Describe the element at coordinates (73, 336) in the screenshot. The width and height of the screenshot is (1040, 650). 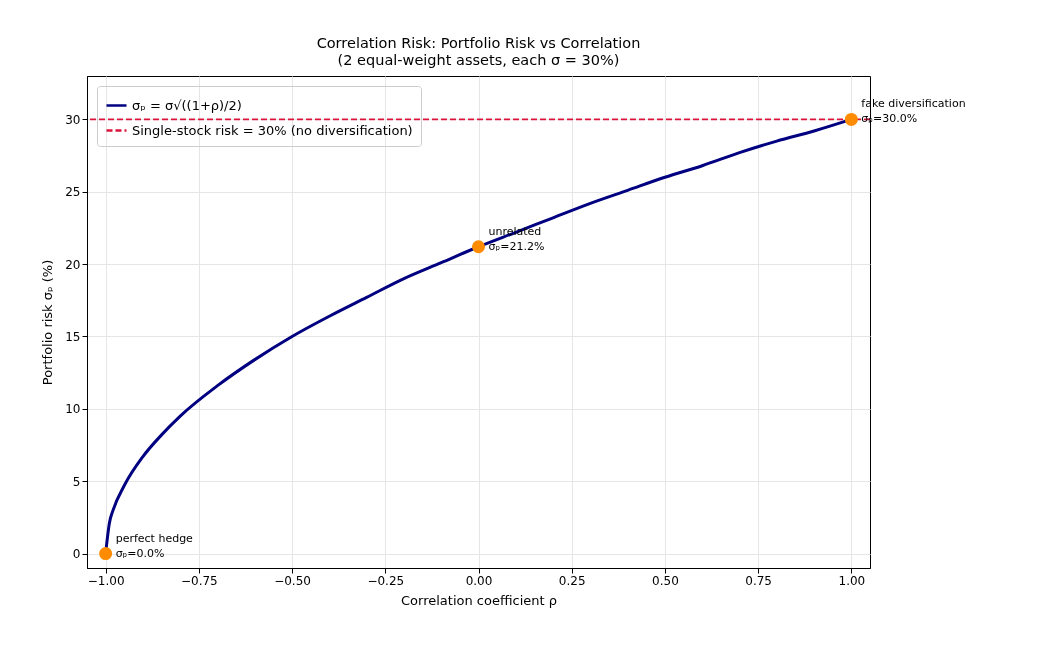
I see `y-tick-label: 15` at that location.